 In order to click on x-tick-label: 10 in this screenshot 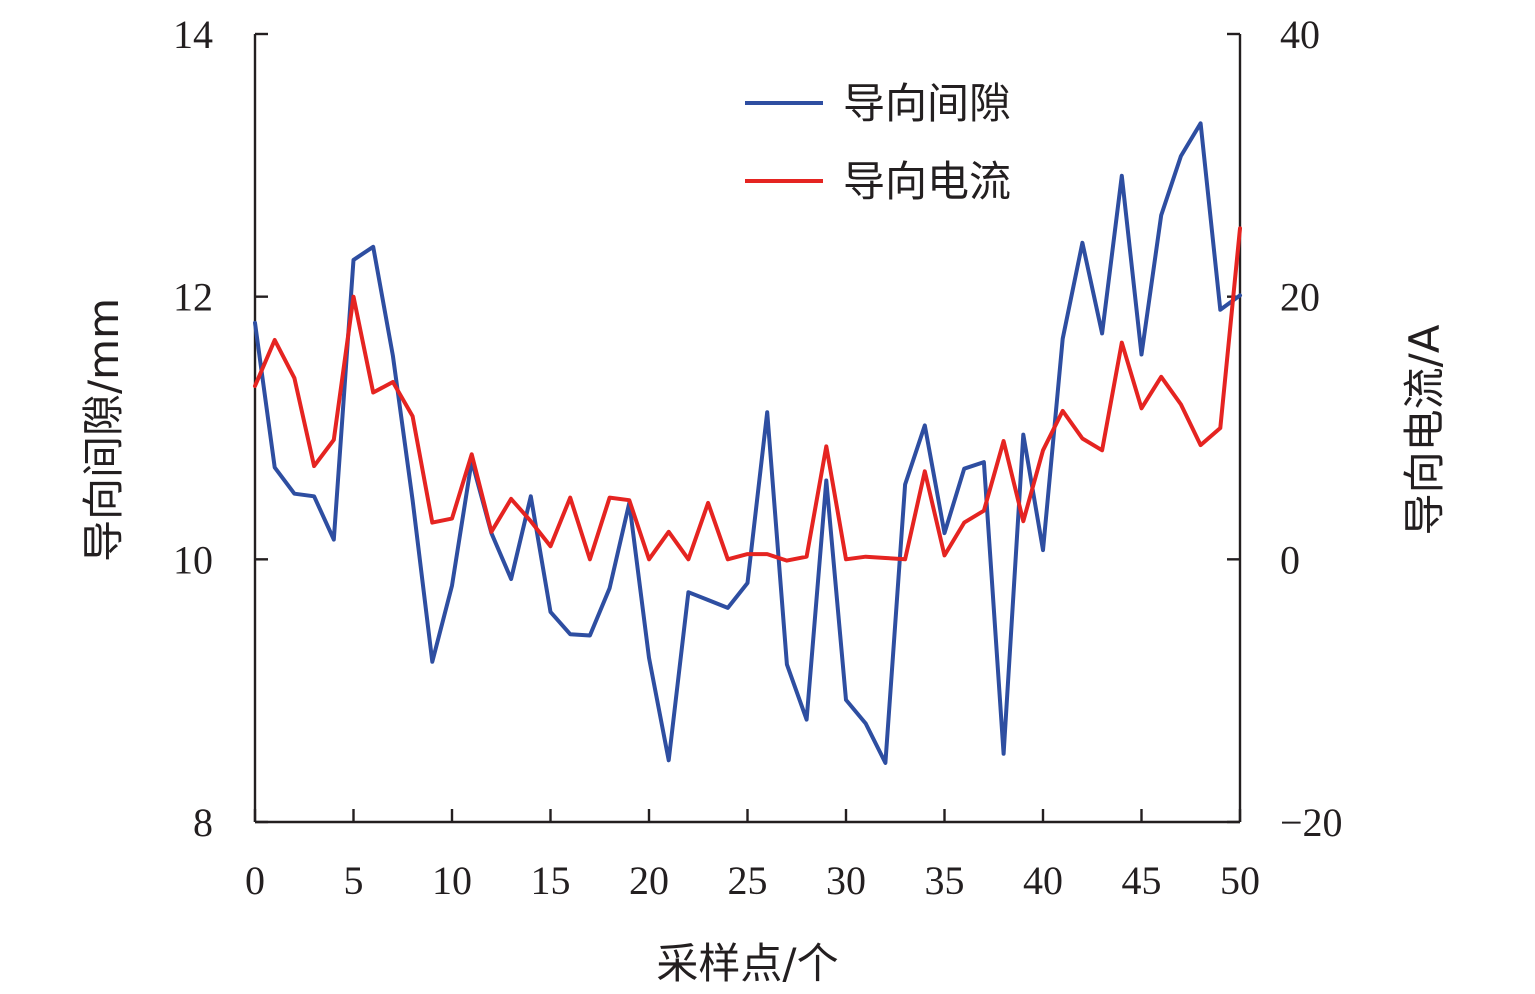, I will do `click(452, 880)`.